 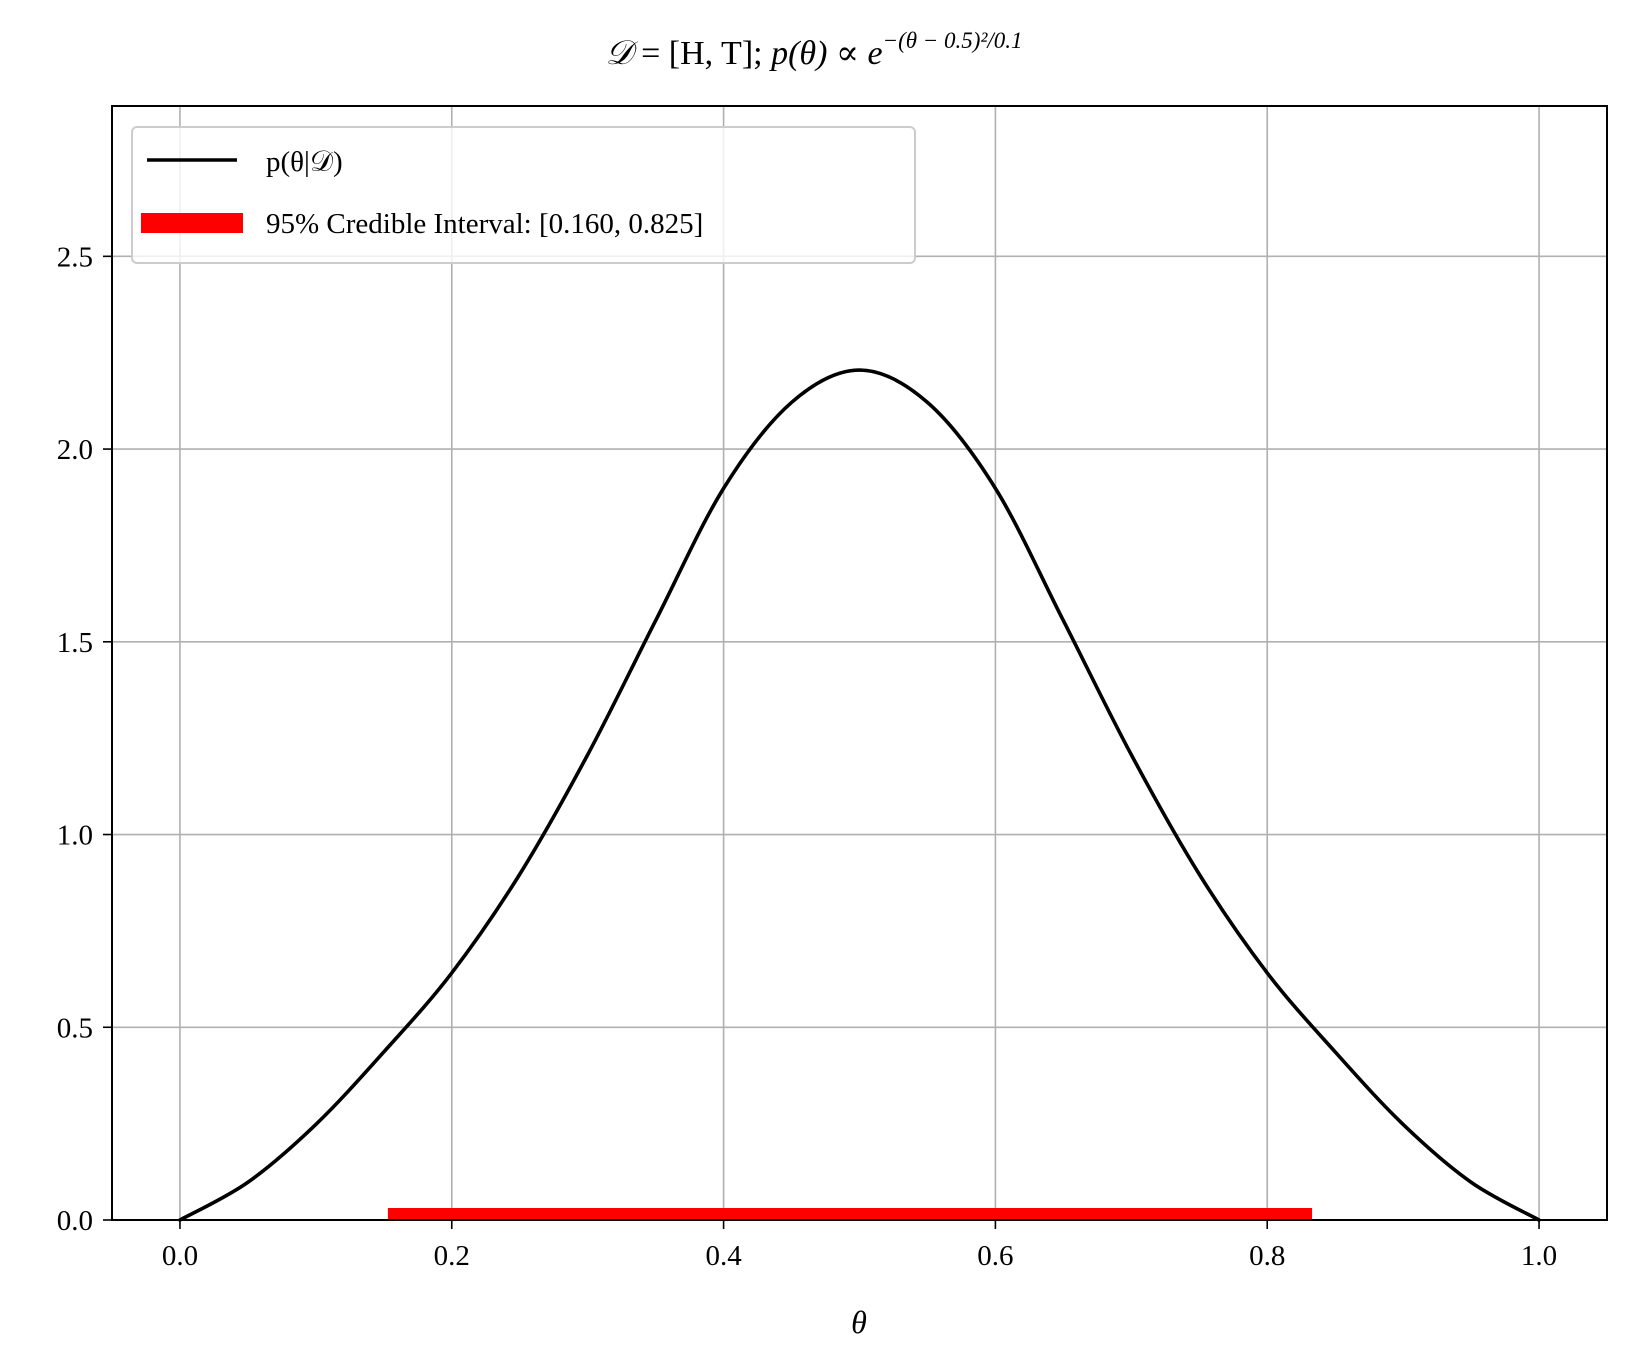 I want to click on x-tick-label: 1.0, so click(x=1539, y=1256).